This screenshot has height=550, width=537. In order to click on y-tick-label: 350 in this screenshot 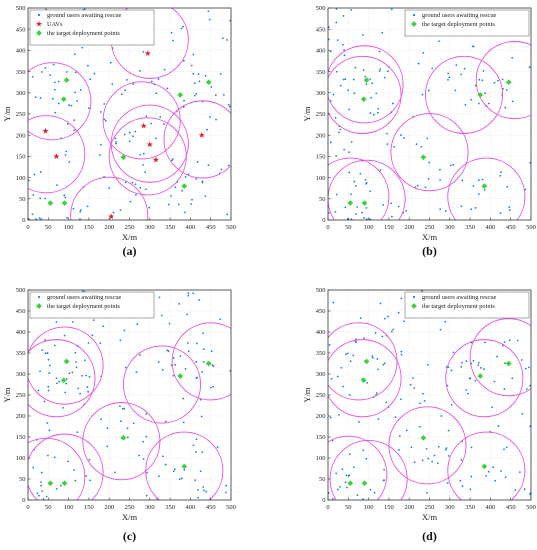, I will do `click(21, 72)`.